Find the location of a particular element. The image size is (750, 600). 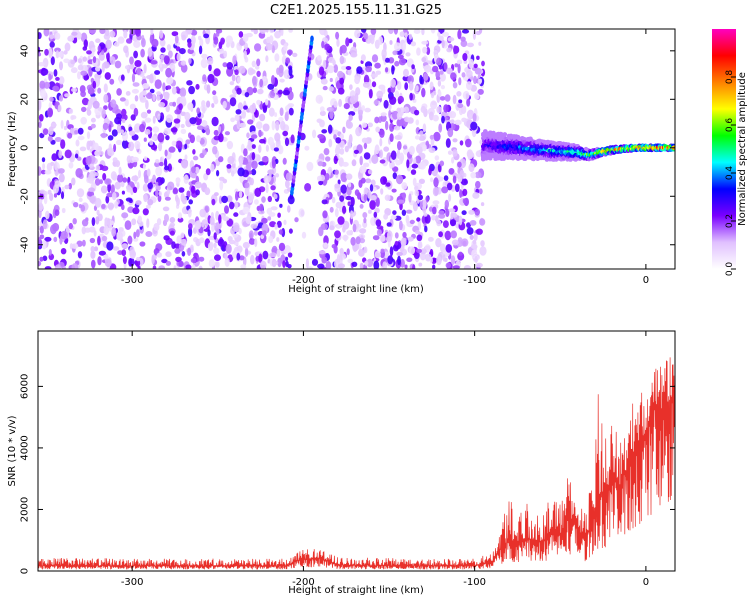

snr-y-axis-label: SNR (10 * v/v) is located at coordinates (12, 450).